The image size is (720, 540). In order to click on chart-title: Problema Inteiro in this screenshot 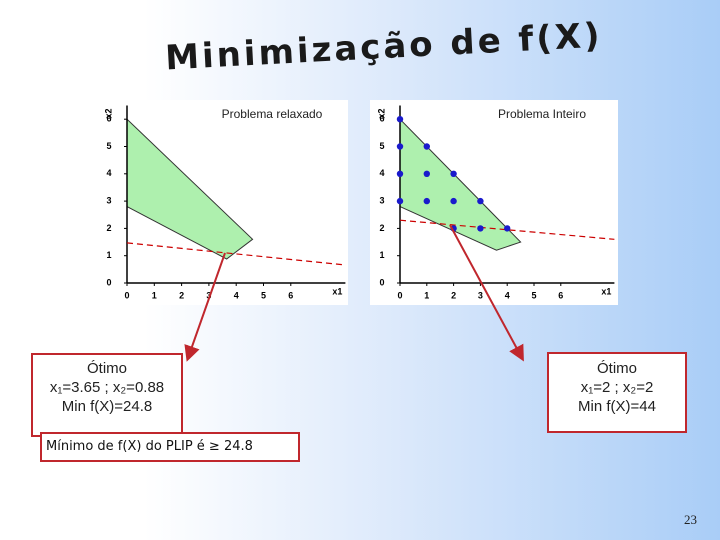, I will do `click(542, 114)`.